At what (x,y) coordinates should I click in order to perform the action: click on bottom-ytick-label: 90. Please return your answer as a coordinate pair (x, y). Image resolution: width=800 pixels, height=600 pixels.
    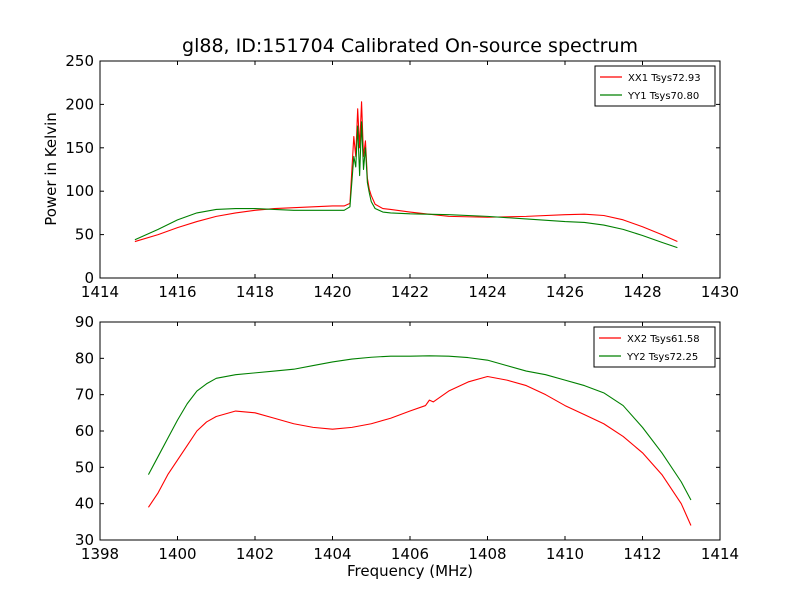
    Looking at the image, I should click on (84, 322).